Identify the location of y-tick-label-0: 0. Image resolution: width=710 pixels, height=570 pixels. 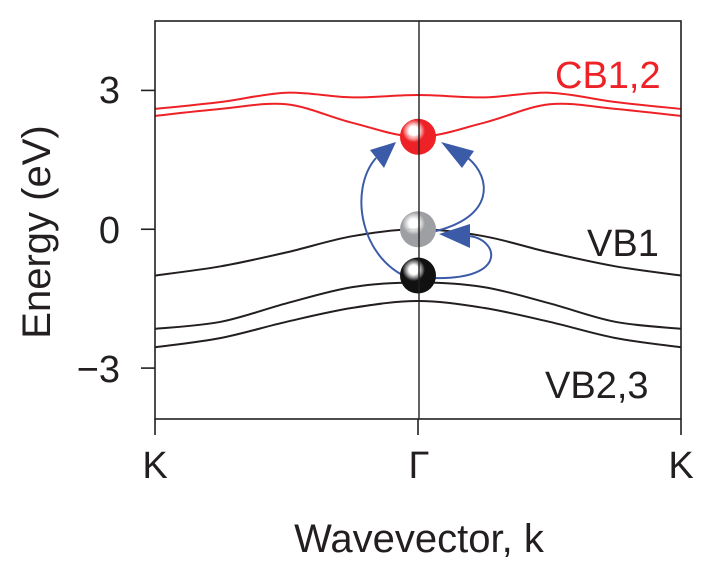
(109, 231).